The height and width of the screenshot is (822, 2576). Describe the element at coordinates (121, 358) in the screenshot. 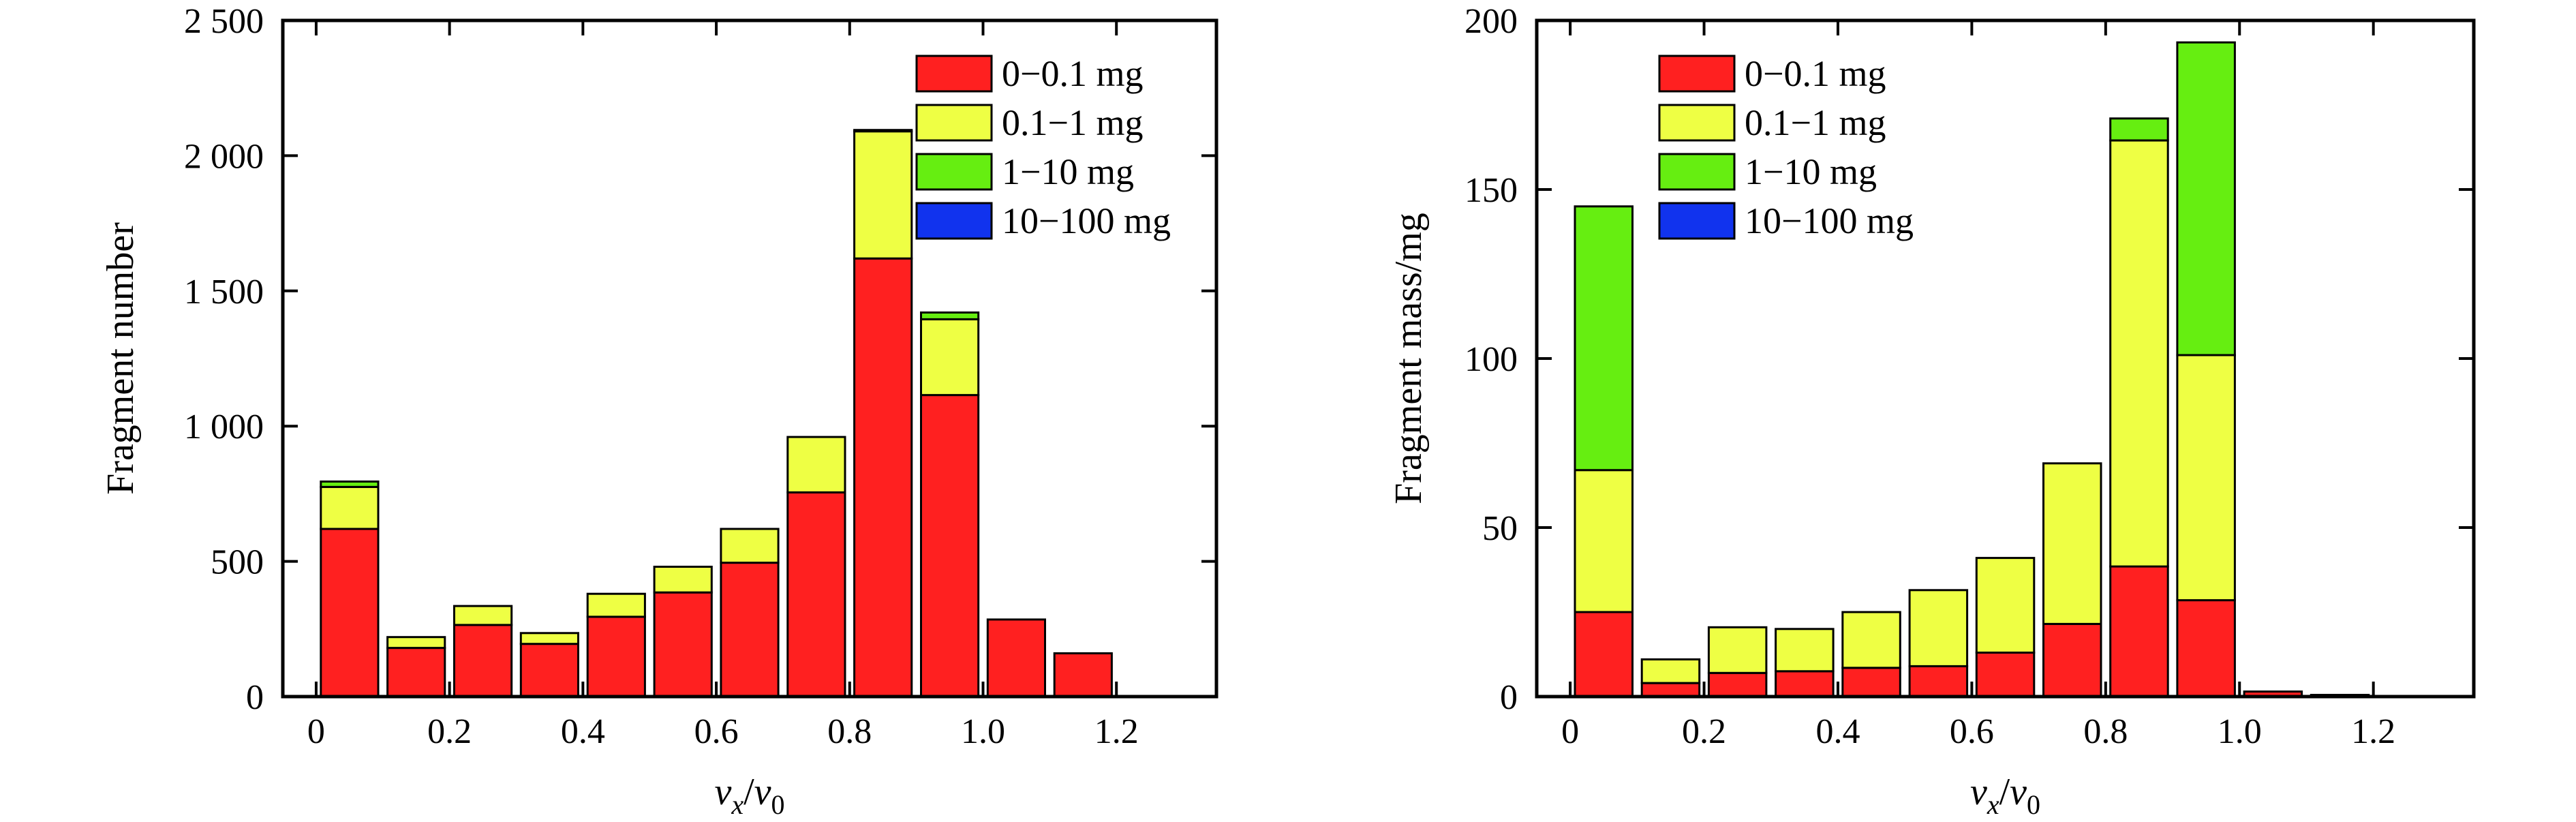

I see `y-axis-title: Fragment number` at that location.